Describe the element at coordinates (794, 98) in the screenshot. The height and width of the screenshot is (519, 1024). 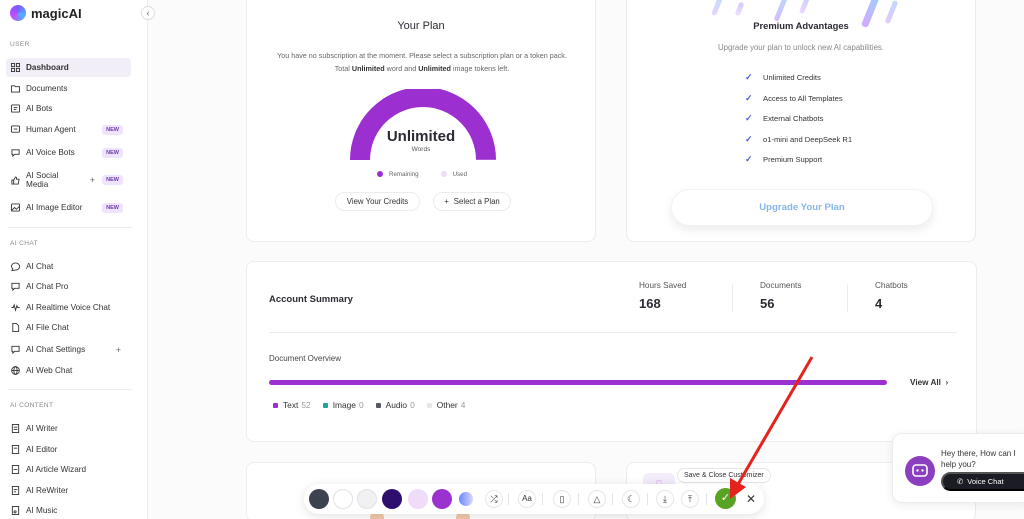
I see `advantage-item: ✓ Access to All Templates` at that location.